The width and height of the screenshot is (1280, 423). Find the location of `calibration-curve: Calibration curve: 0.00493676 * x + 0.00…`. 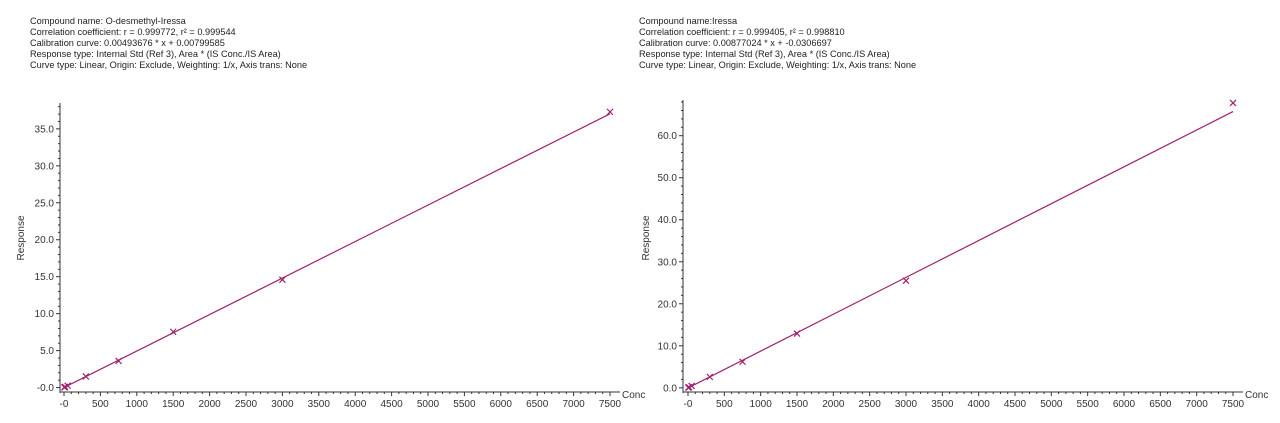

calibration-curve: Calibration curve: 0.00493676 * x + 0.00… is located at coordinates (127, 43).